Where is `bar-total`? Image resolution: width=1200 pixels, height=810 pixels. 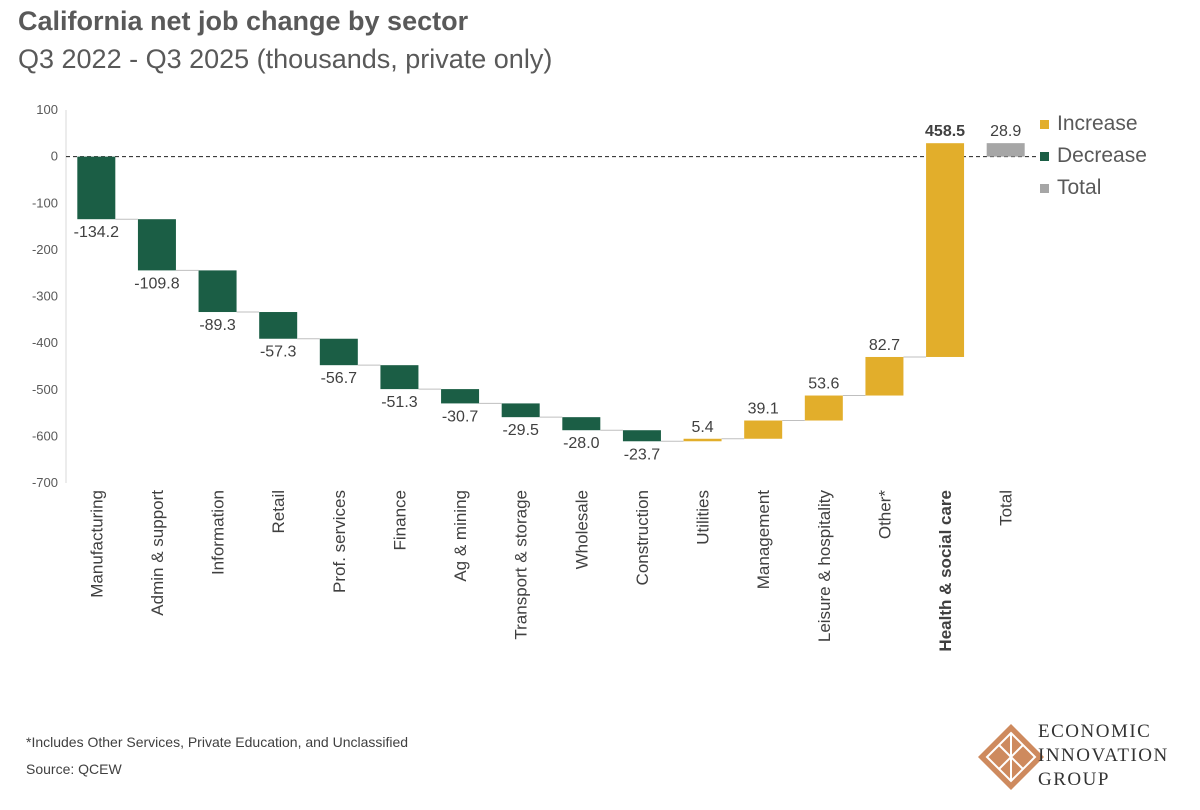
bar-total is located at coordinates (1005, 150).